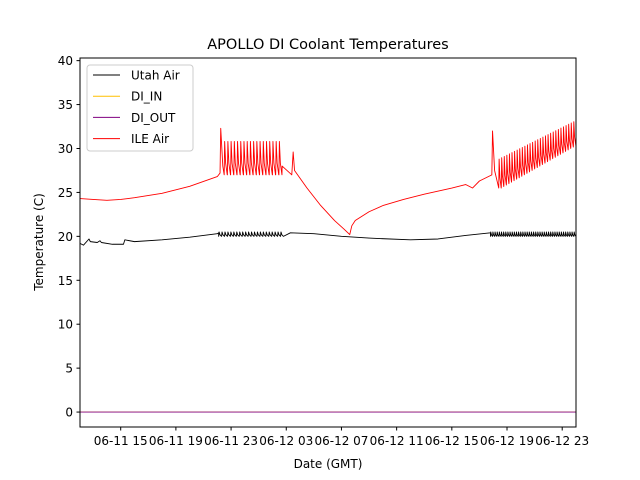 The width and height of the screenshot is (640, 480). I want to click on y-tick-label: 25, so click(65, 193).